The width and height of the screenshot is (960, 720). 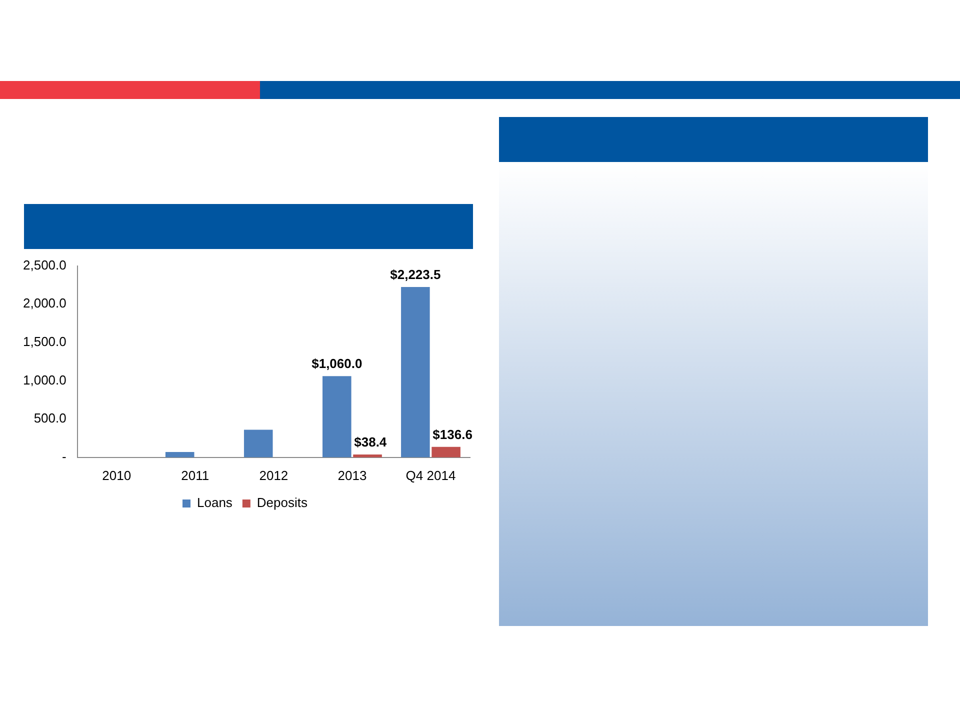 I want to click on y-tick-label: 1,000.0, so click(x=44, y=380).